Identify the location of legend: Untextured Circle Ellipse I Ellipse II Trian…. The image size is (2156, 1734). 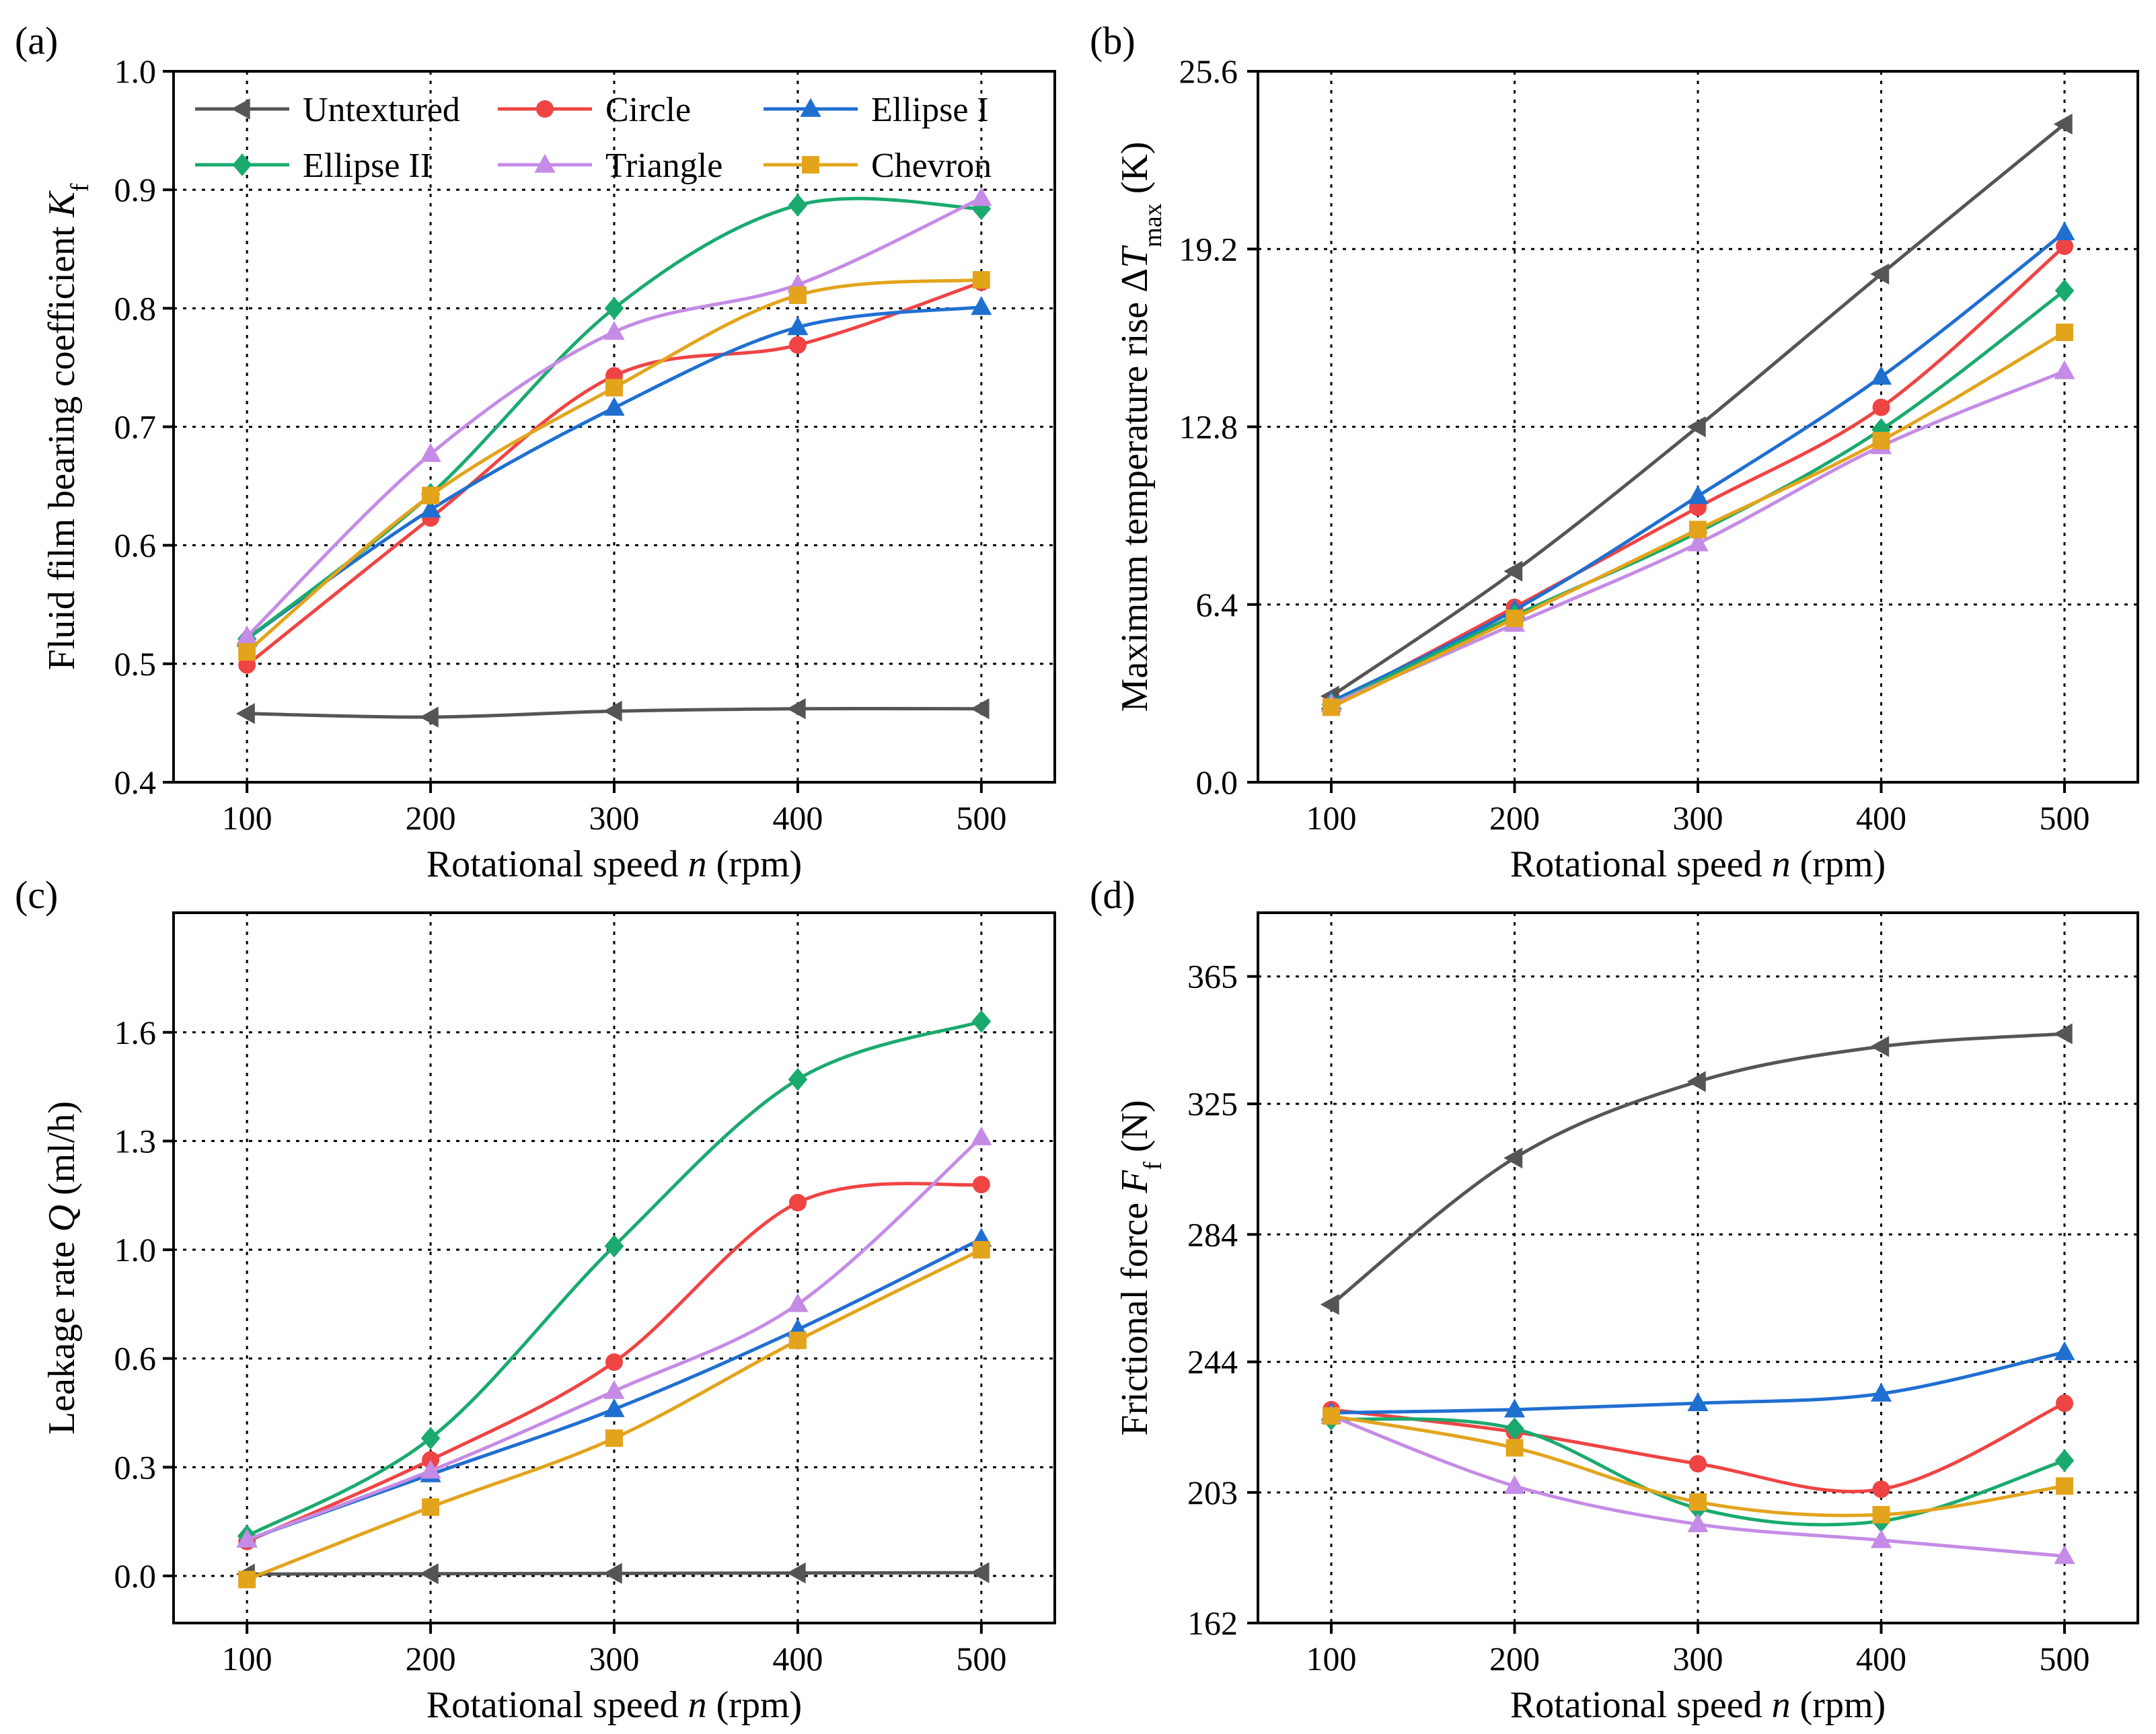
(593, 138).